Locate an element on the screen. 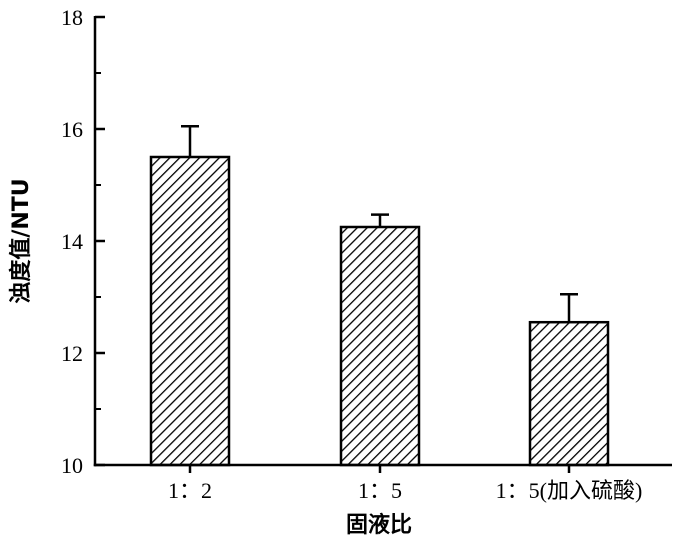 This screenshot has height=544, width=700. y-axis-title: 浊度值/NTU is located at coordinates (21, 240).